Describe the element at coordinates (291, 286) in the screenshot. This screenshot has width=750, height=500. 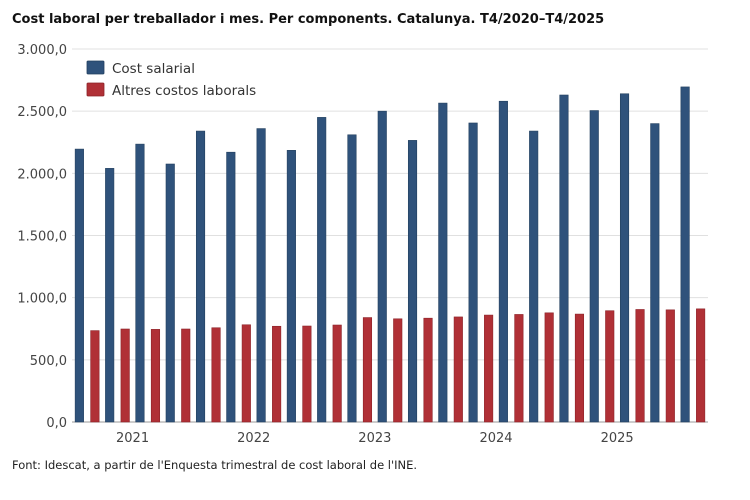
I see `bar-cost-salarial: T3/2022 — Cost salarial: 2185` at that location.